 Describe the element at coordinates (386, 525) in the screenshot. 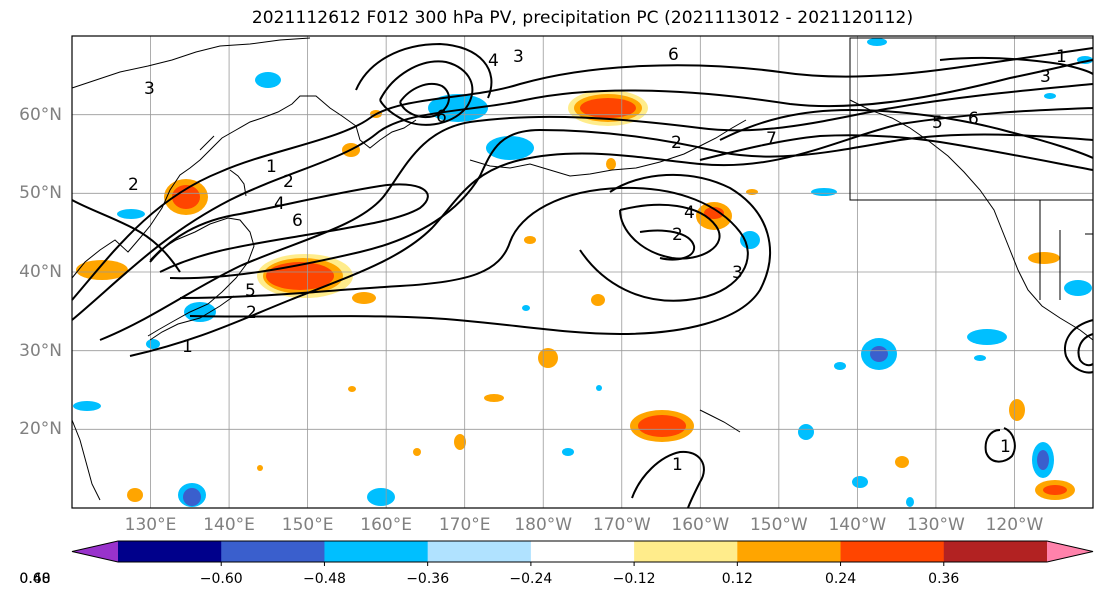

I see `lon-label: 160°E` at that location.